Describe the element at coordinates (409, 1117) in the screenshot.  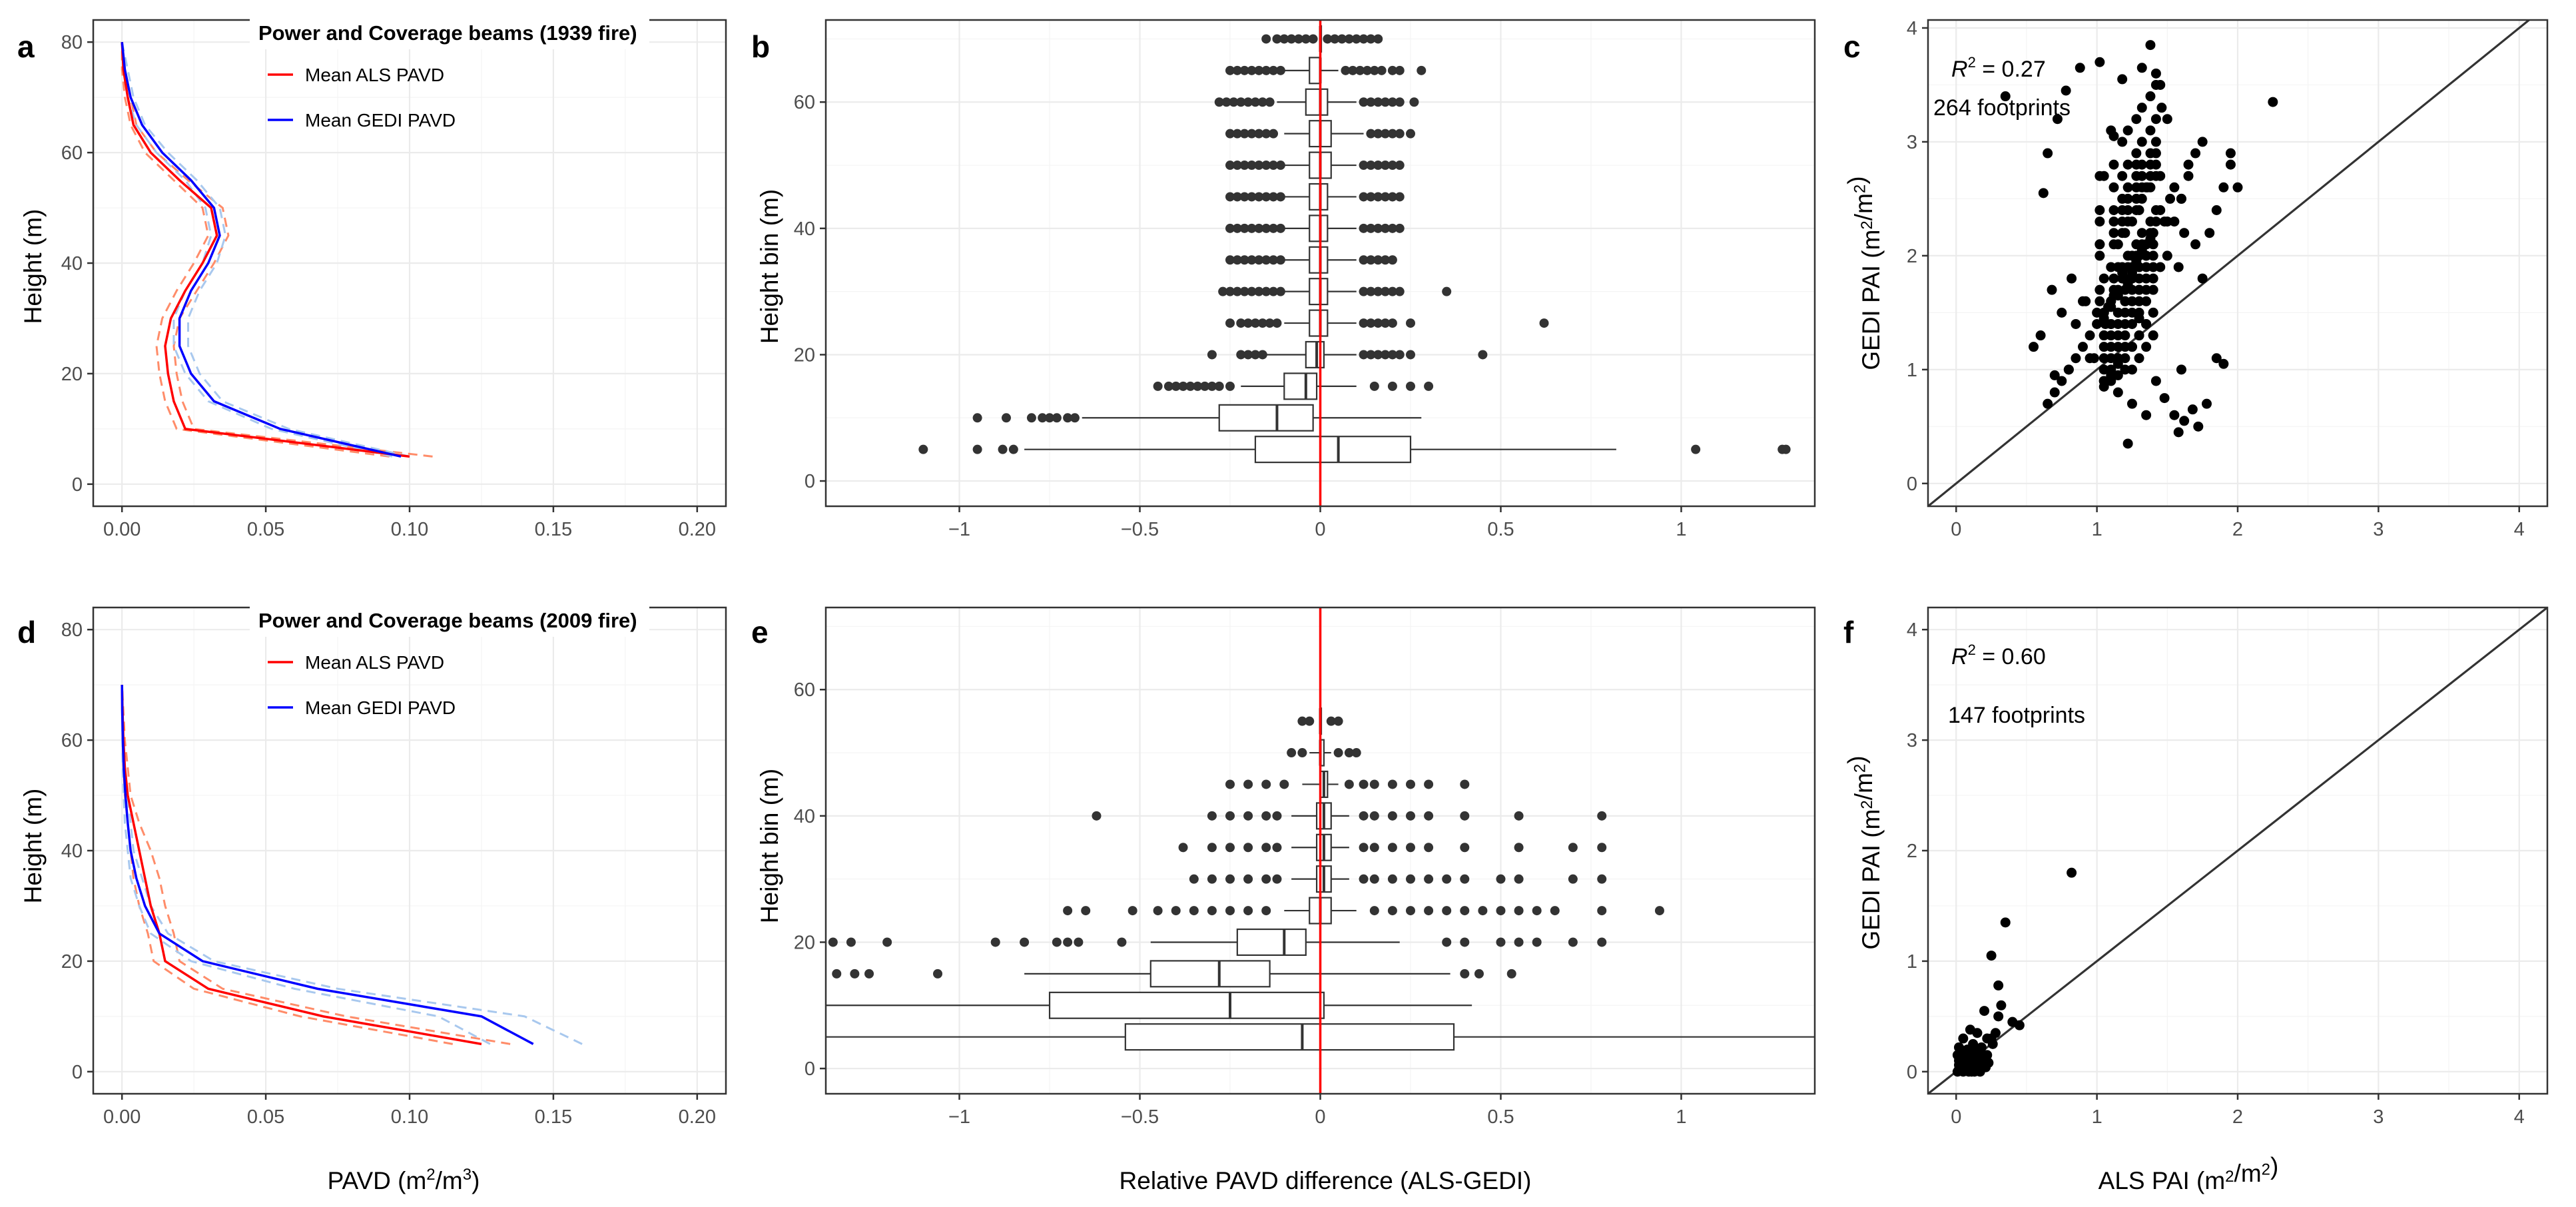
I see `x-tick-label: 0.10` at that location.